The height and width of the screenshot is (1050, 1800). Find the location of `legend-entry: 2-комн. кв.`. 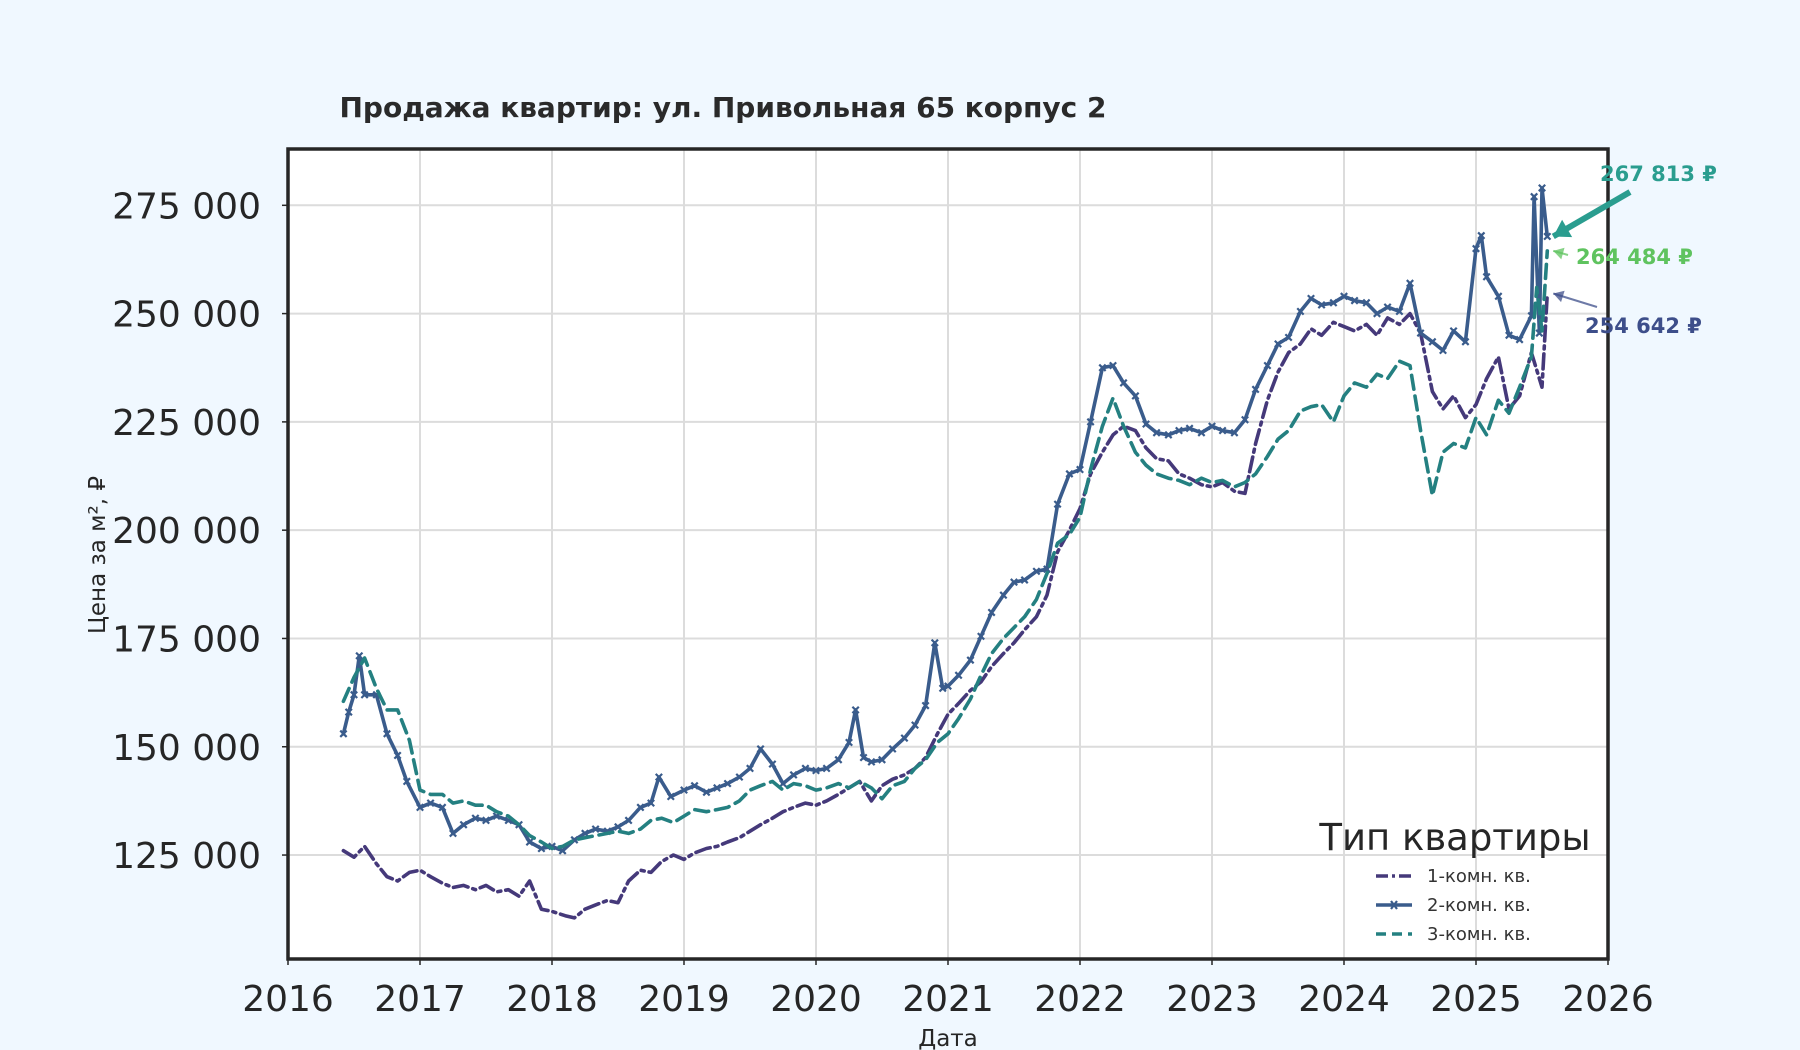

legend-entry: 2-комн. кв. is located at coordinates (1453, 905).